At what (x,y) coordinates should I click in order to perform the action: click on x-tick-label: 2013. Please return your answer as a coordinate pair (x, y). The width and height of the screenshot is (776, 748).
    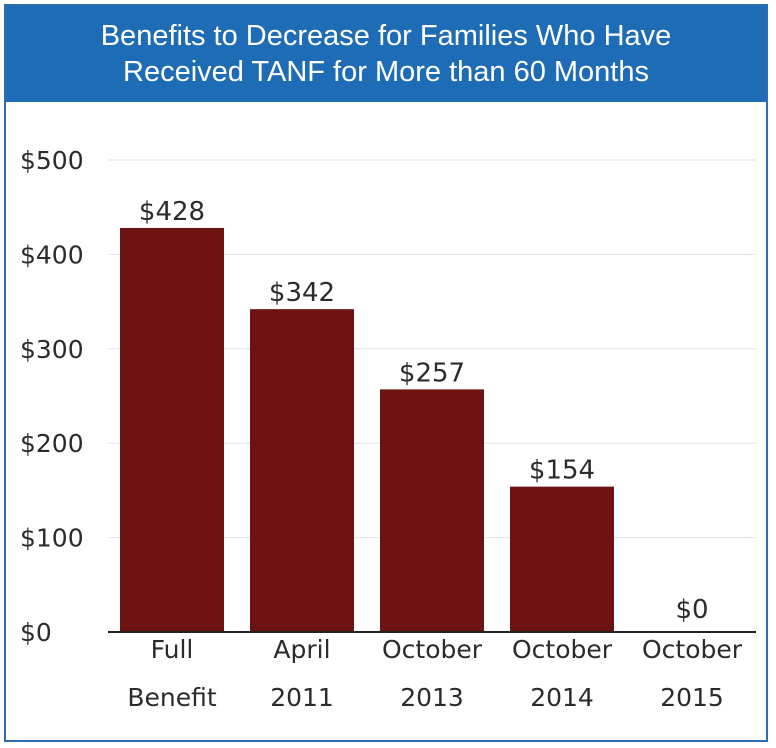
    Looking at the image, I should click on (432, 697).